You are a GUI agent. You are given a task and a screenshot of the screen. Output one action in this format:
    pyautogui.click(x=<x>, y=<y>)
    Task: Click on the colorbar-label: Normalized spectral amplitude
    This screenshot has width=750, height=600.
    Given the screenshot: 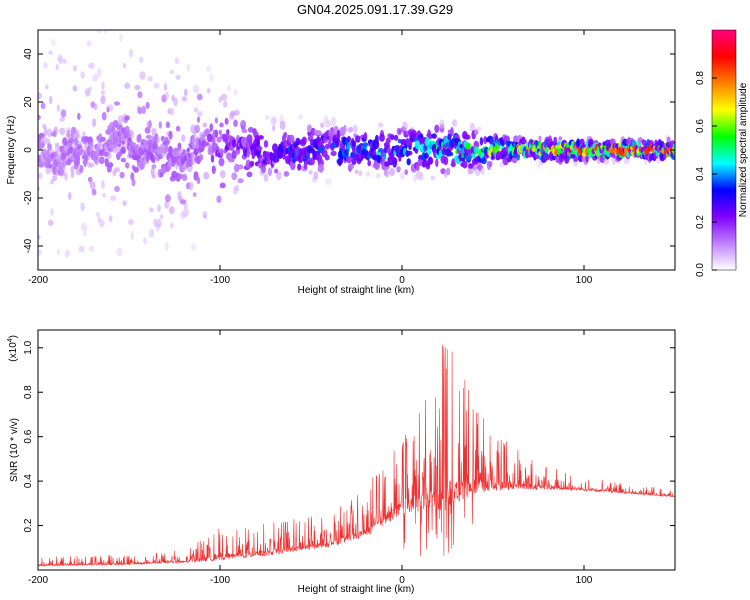 What is the action you would take?
    pyautogui.click(x=743, y=149)
    